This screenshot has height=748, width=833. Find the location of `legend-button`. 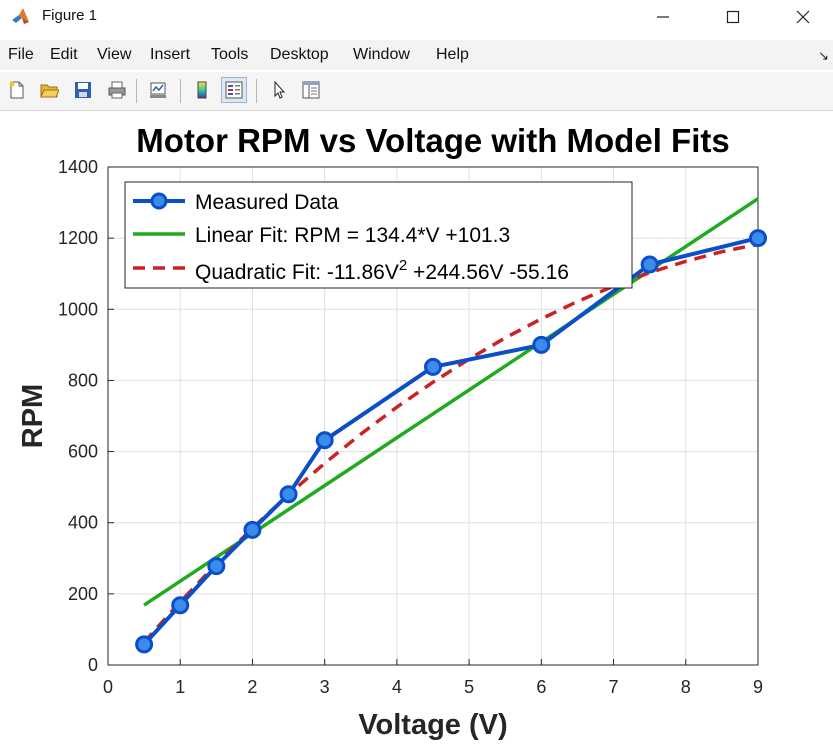

legend-button is located at coordinates (234, 90).